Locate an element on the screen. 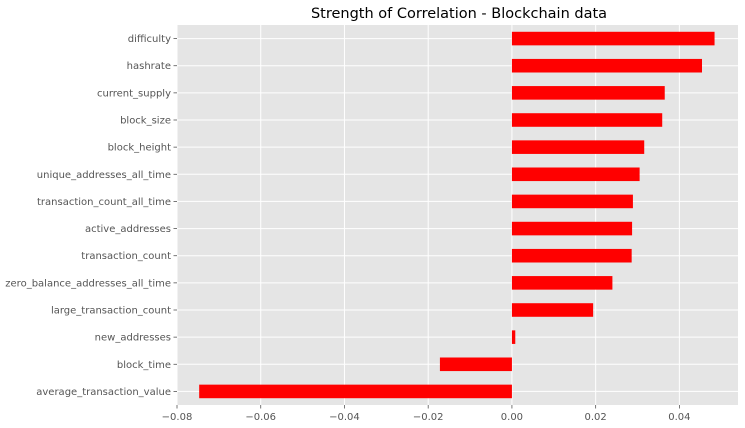  x-tick-label: 0.04 is located at coordinates (679, 417).